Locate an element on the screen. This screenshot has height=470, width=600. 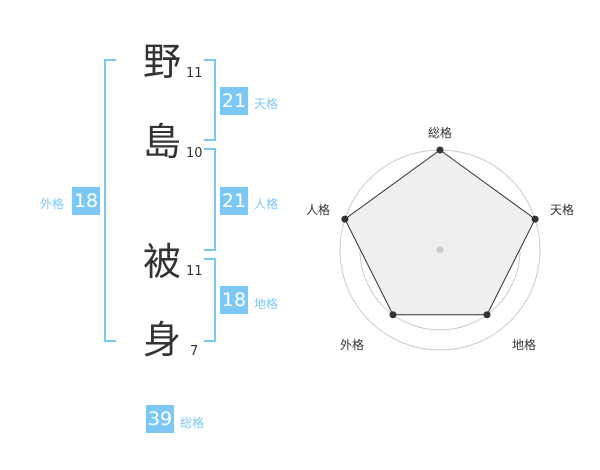
jinkaku-bracket is located at coordinates (210, 199).